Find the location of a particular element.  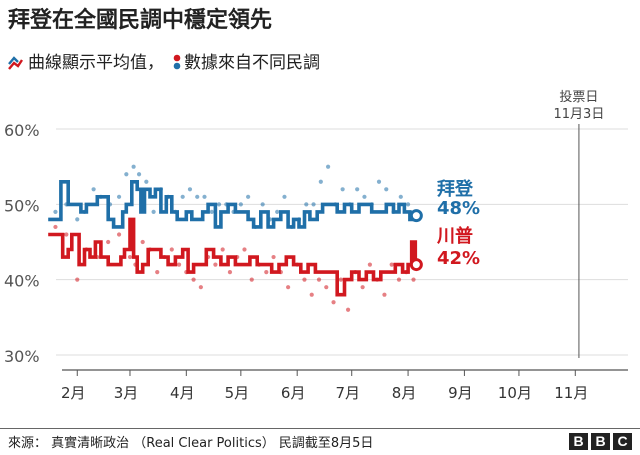

legend-line-label: 曲線顯示平均值， is located at coordinates (96, 63).